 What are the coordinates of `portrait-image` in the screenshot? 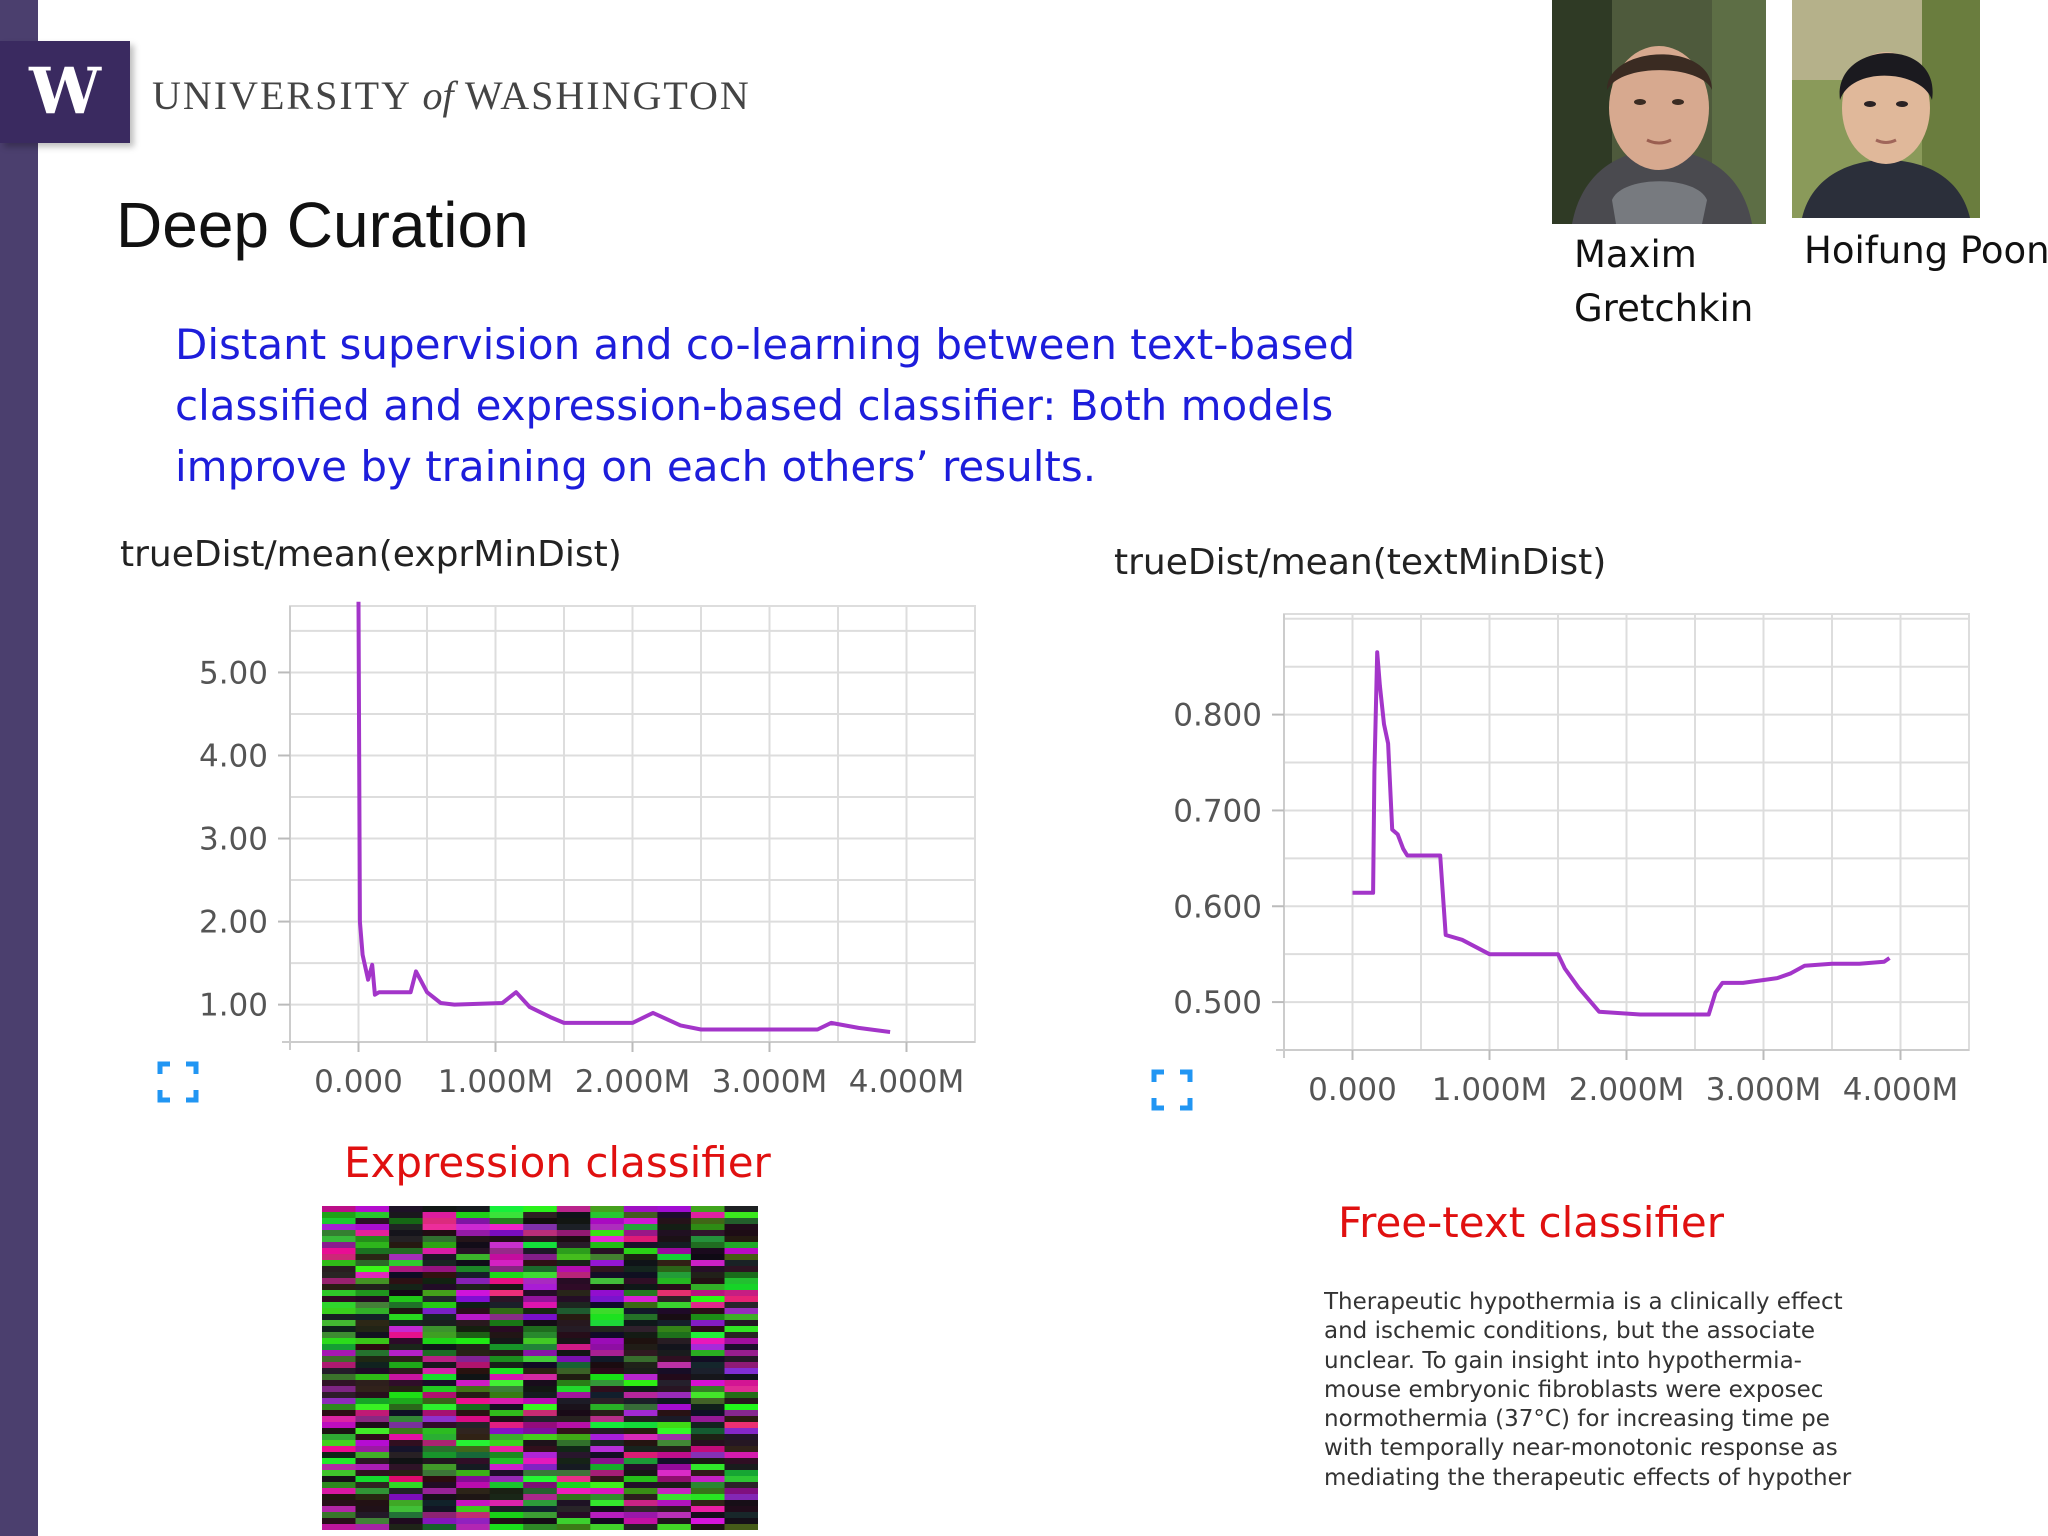 It's located at (1886, 109).